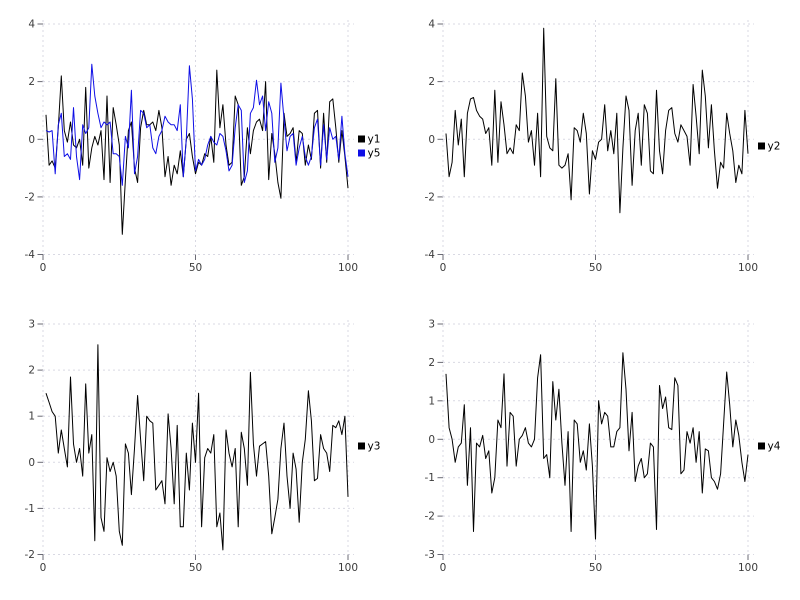 This screenshot has width=800, height=600. What do you see at coordinates (361, 139) in the screenshot?
I see `legend-swatch-y1` at bounding box center [361, 139].